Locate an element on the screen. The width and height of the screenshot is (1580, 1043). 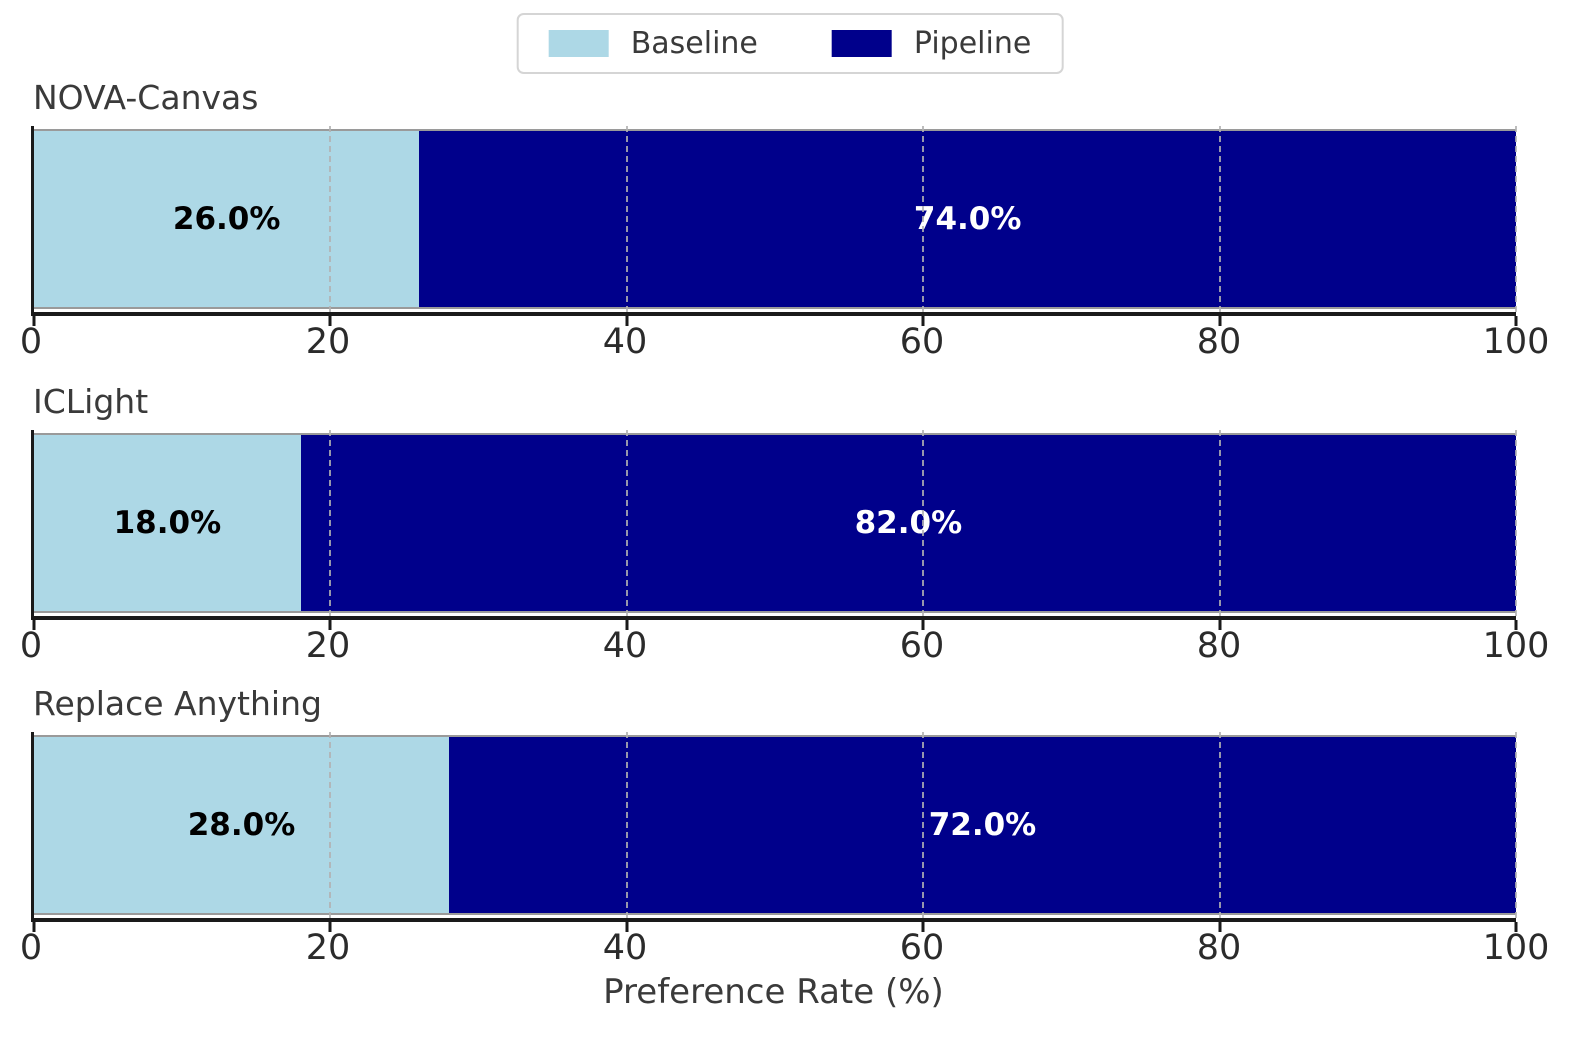
subplot-title: ICLight is located at coordinates (91, 401).